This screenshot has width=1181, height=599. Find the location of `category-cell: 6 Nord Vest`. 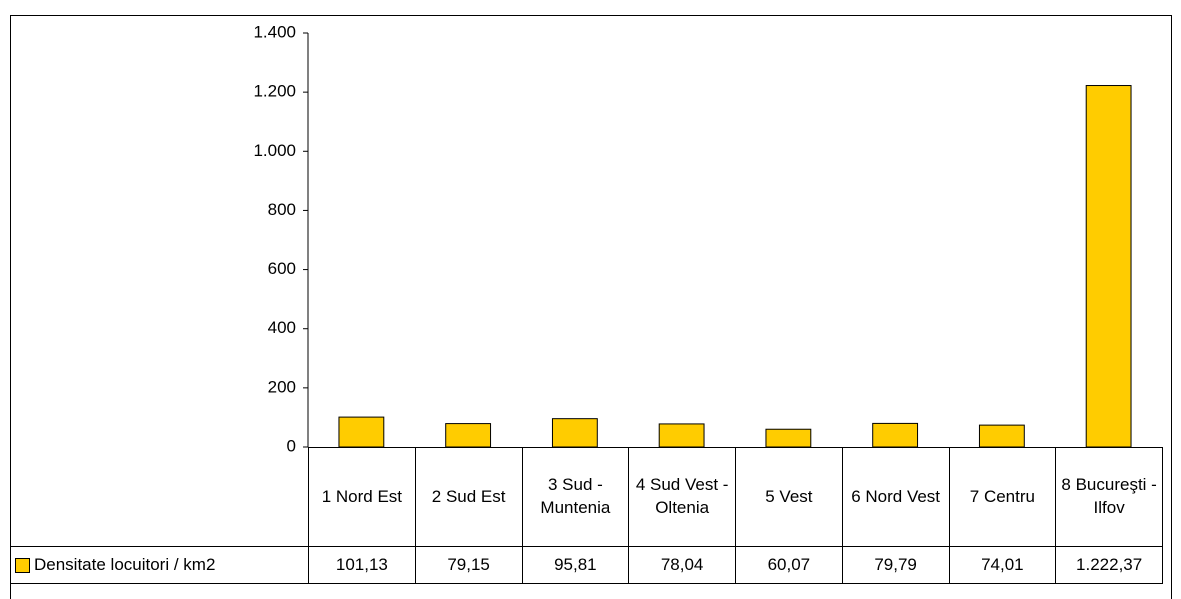

category-cell: 6 Nord Vest is located at coordinates (895, 497).